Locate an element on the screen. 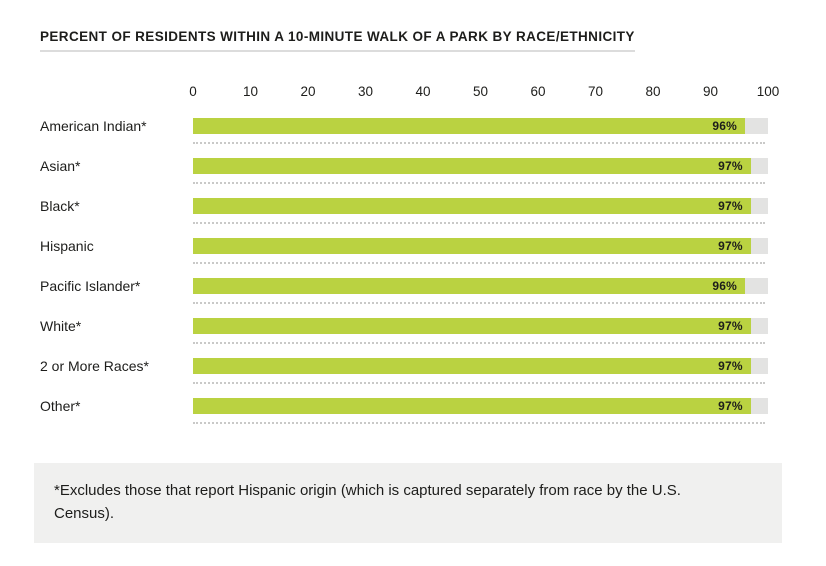  category-label: Other* is located at coordinates (60, 406).